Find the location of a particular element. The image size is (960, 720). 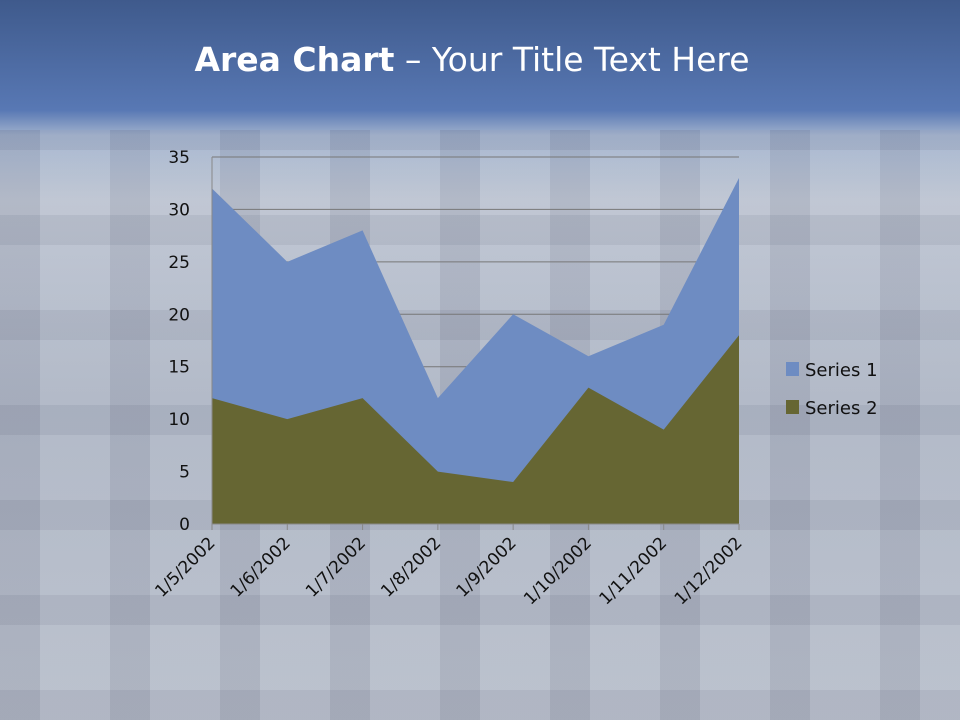

slide-title: Area Chart – Your Title Text Here is located at coordinates (472, 59).